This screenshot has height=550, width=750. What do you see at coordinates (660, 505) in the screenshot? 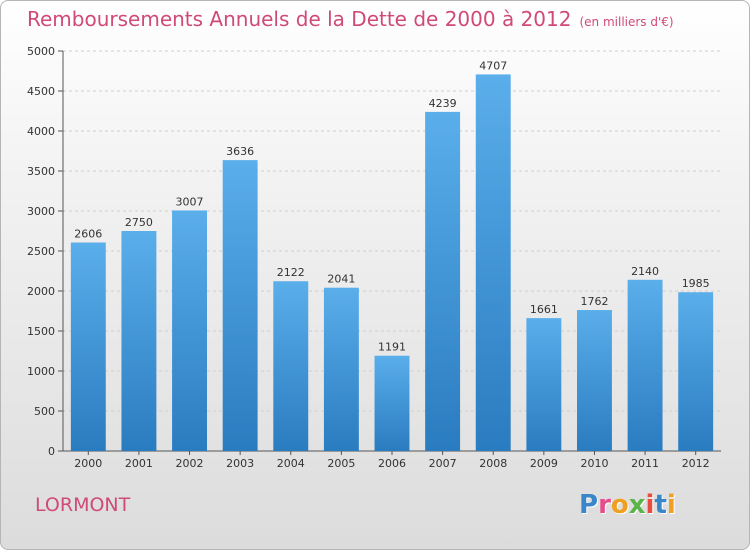
I see `logo-letter: t` at bounding box center [660, 505].